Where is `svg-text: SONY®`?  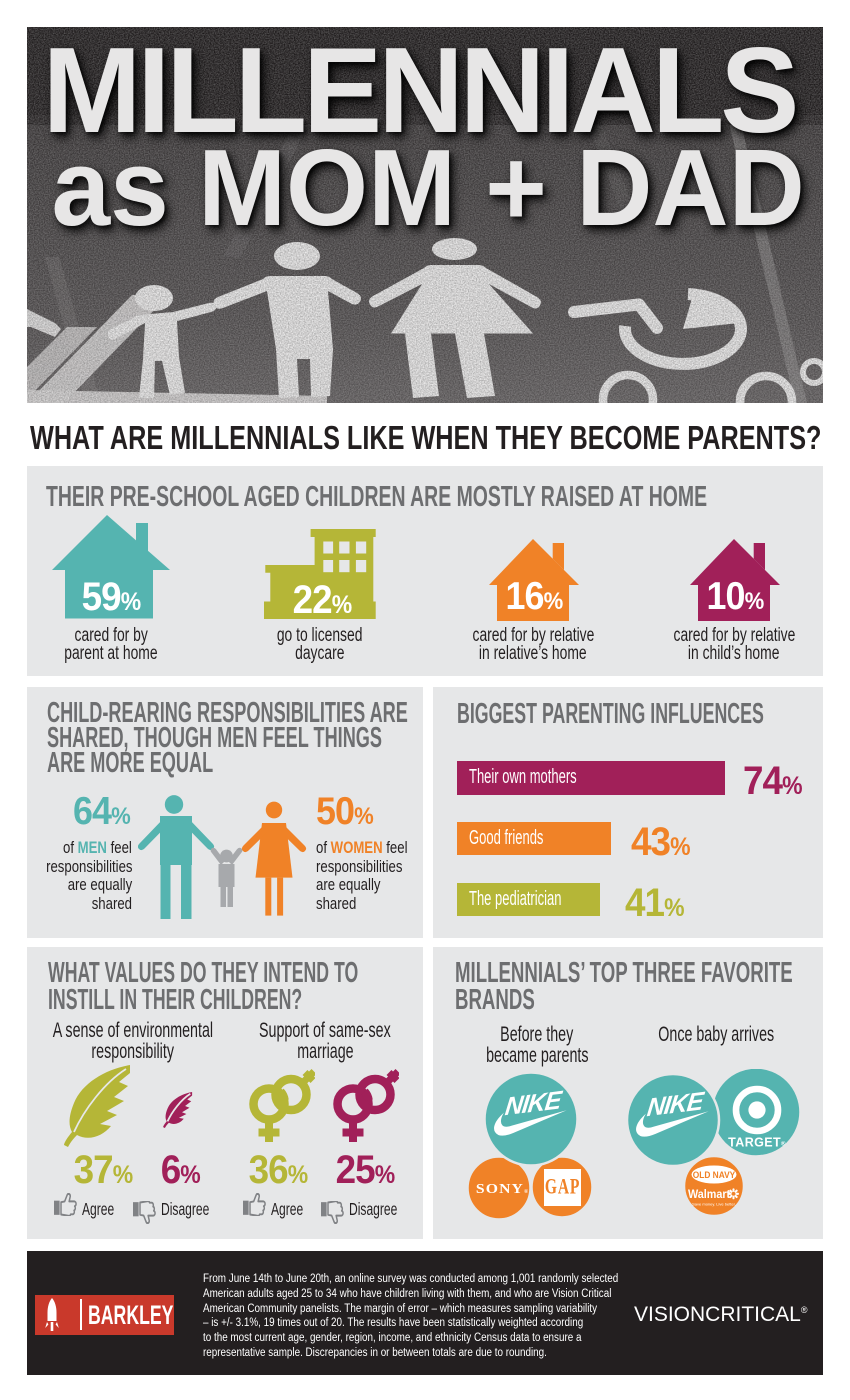 svg-text: SONY® is located at coordinates (502, 1189).